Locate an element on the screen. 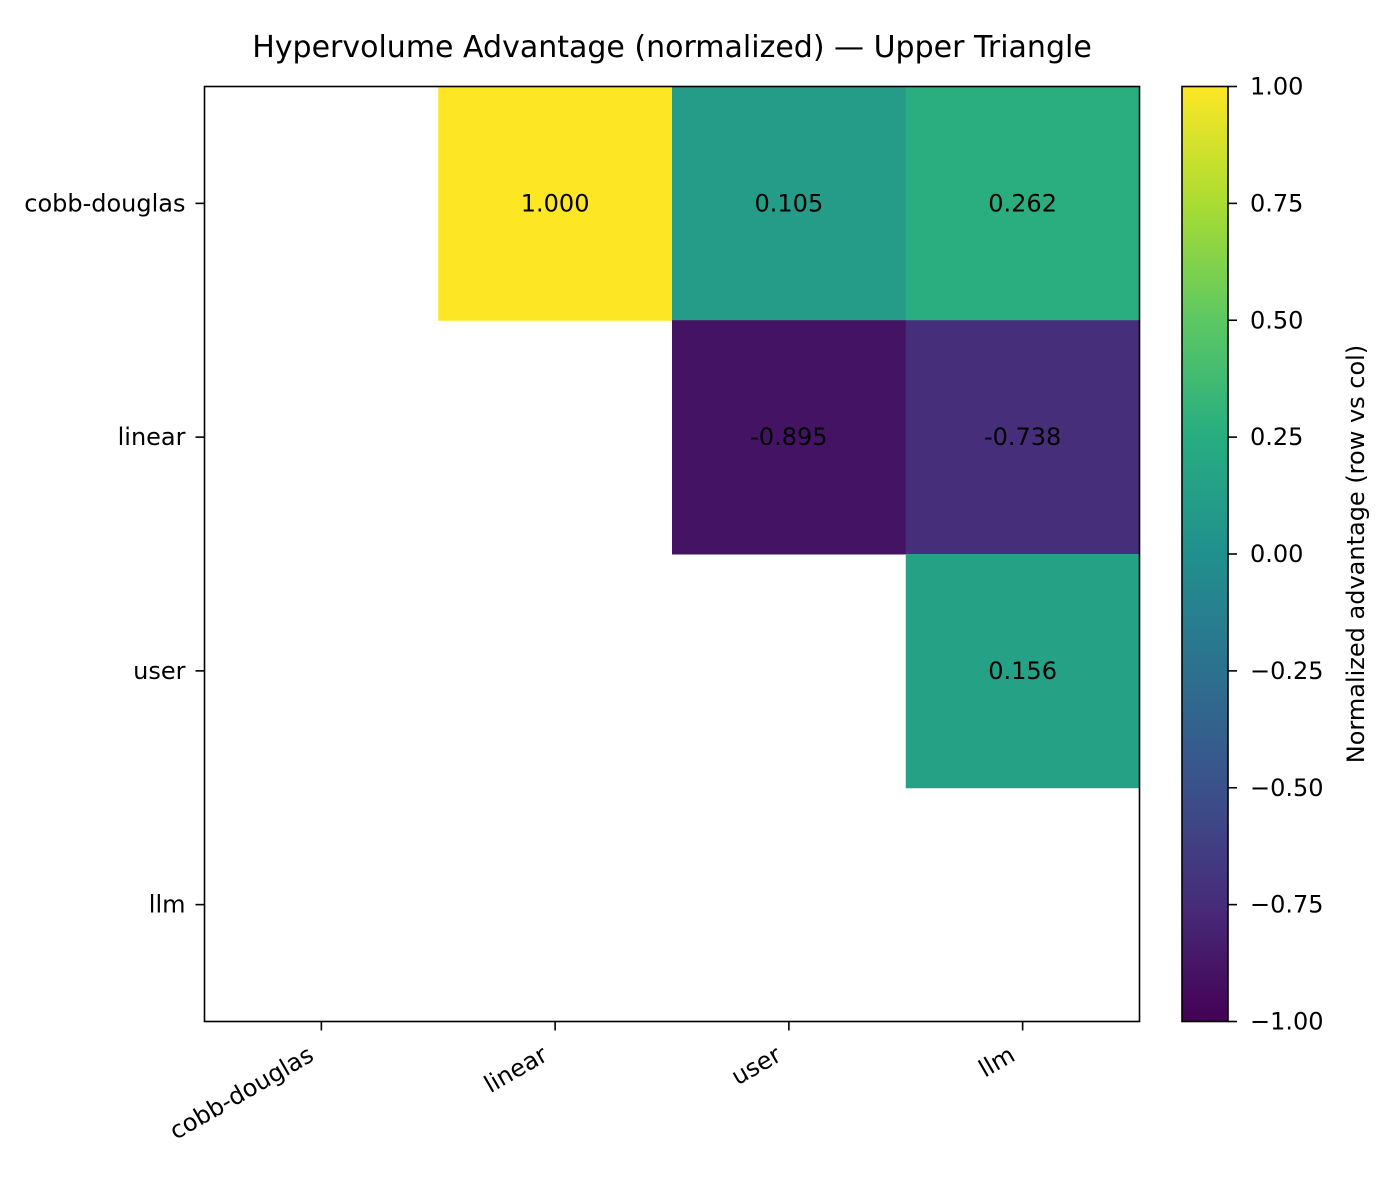  cell-value-label: 0.156 is located at coordinates (1022, 671).